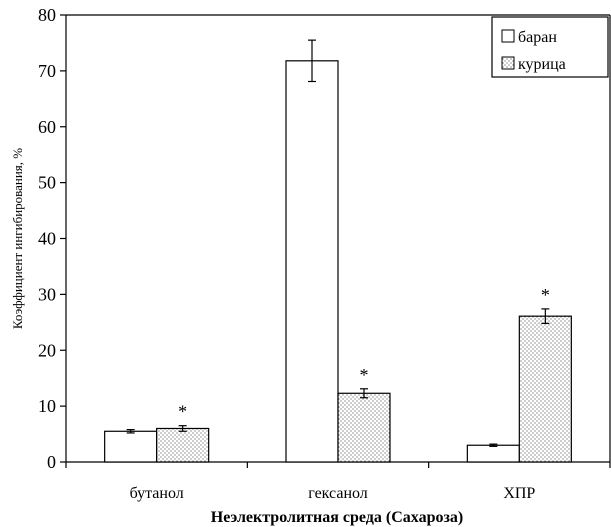  Describe the element at coordinates (47, 71) in the screenshot. I see `y-tick-label: 70` at that location.